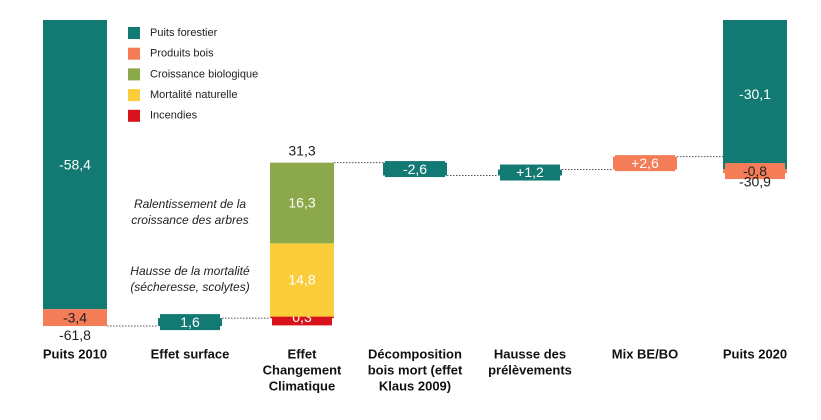  Describe the element at coordinates (530, 353) in the screenshot. I see `x-tick-label: Hausse des` at that location.